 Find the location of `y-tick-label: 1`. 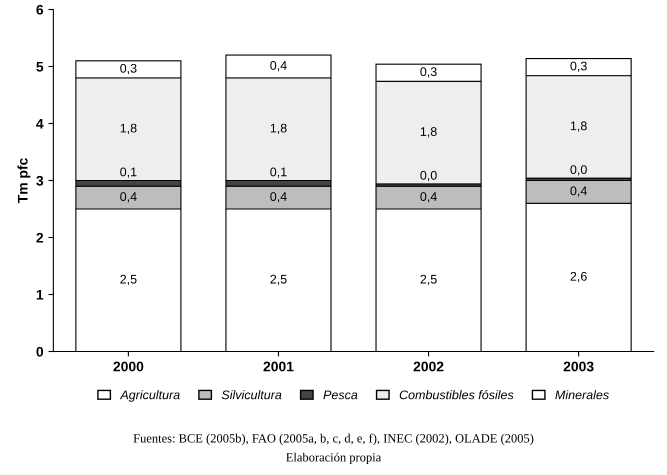

y-tick-label: 1 is located at coordinates (40, 295).